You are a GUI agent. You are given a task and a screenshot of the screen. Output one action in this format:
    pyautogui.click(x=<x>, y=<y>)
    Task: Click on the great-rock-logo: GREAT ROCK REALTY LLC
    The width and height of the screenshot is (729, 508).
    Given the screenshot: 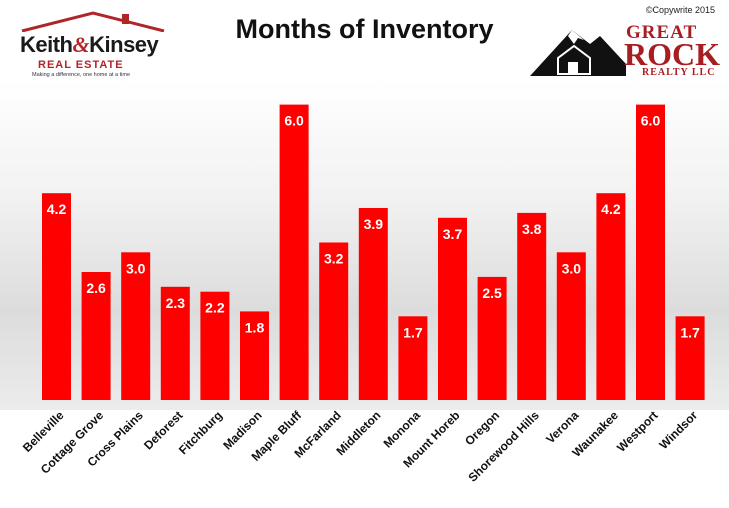 What is the action you would take?
    pyautogui.click(x=625, y=49)
    